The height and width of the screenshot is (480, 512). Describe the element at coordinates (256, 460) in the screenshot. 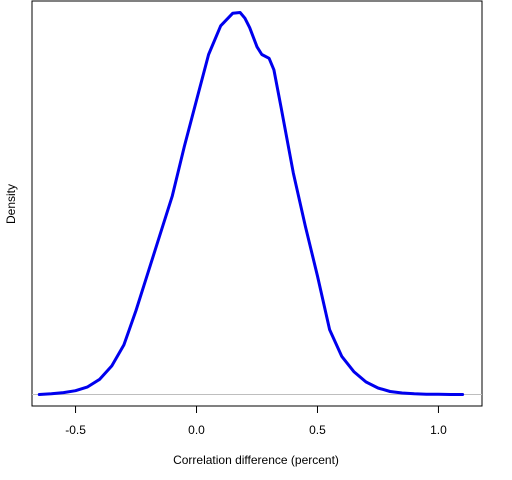

I see `x-axis-title: Correlation difference (percent)` at that location.